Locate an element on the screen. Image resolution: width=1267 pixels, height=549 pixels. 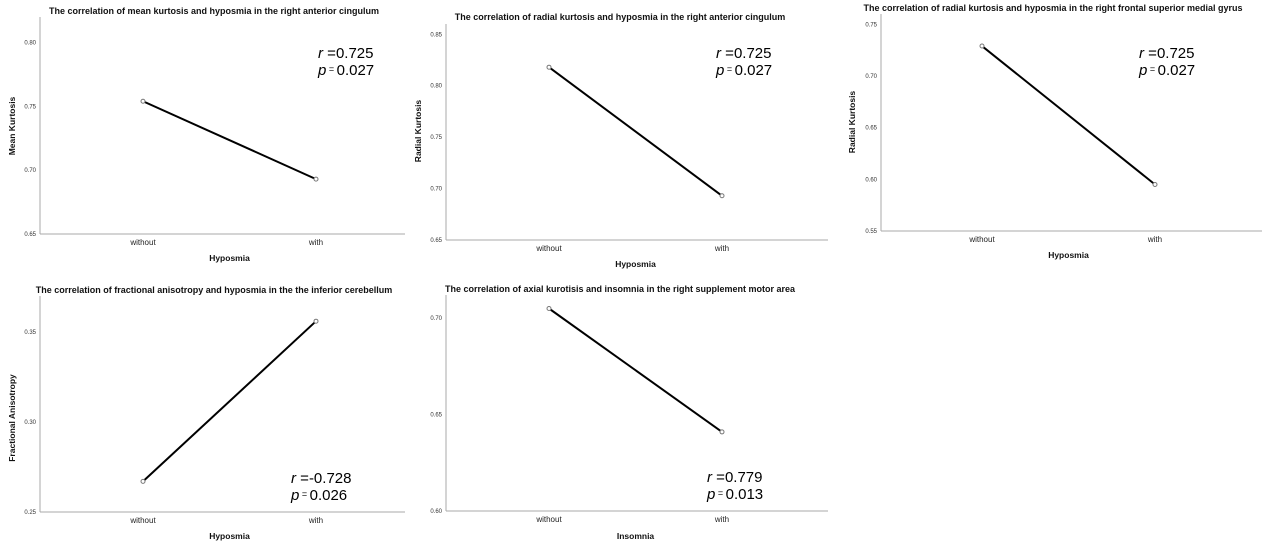
p-statistic: p = 0.026 is located at coordinates (318, 495).